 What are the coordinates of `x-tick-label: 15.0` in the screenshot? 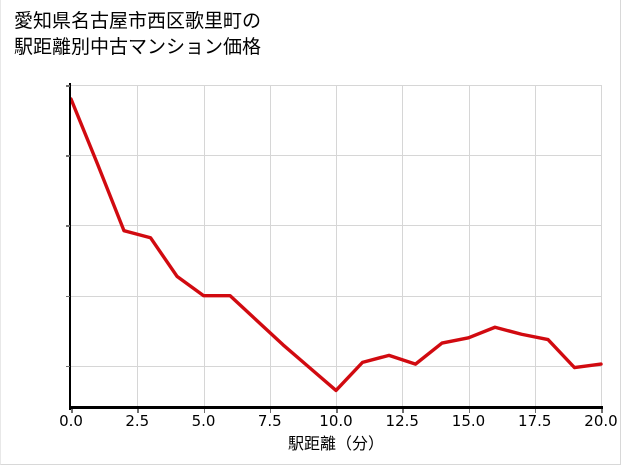 It's located at (468, 421).